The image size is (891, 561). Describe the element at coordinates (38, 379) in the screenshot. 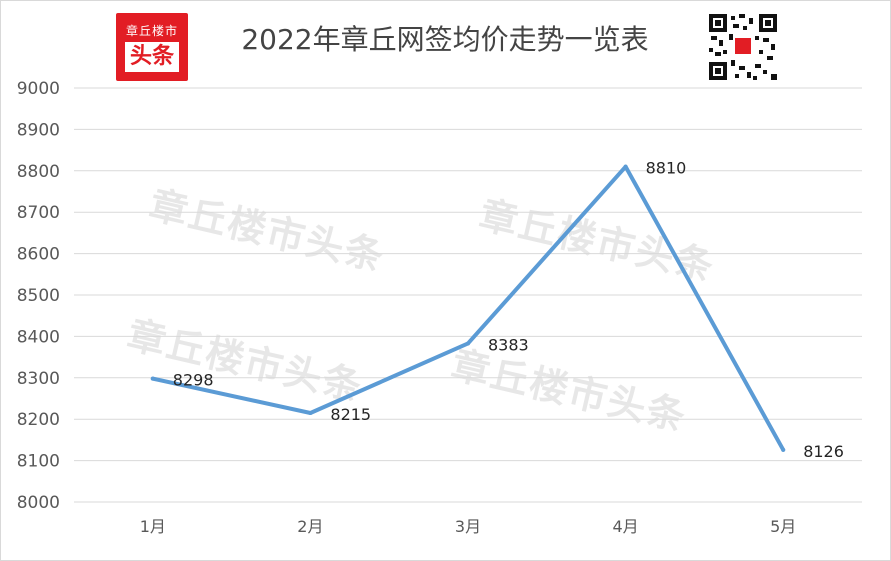

I see `y-tick-label: 8300` at that location.